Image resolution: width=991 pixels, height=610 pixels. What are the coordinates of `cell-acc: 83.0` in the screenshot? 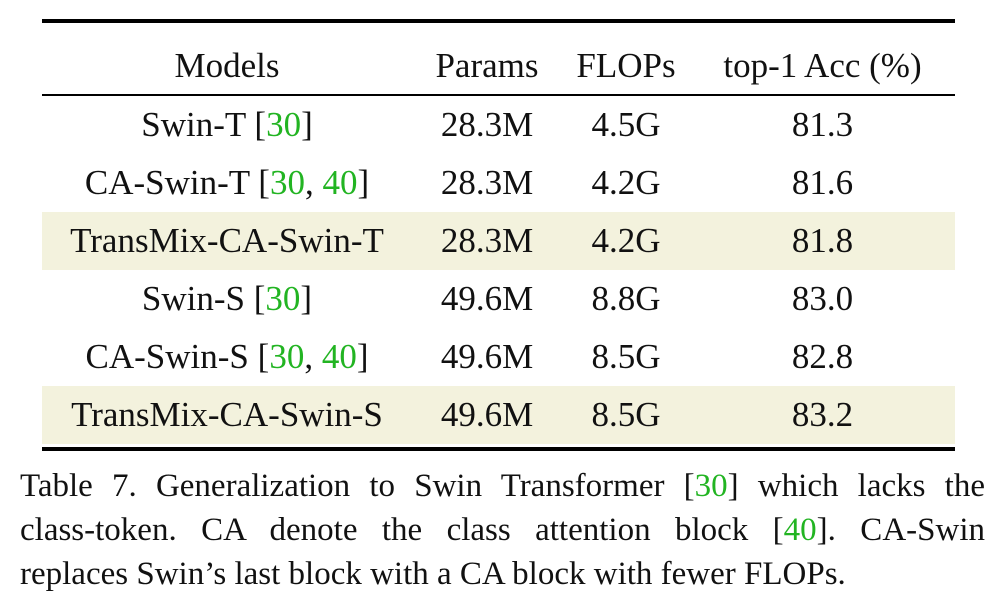 It's located at (822, 298).